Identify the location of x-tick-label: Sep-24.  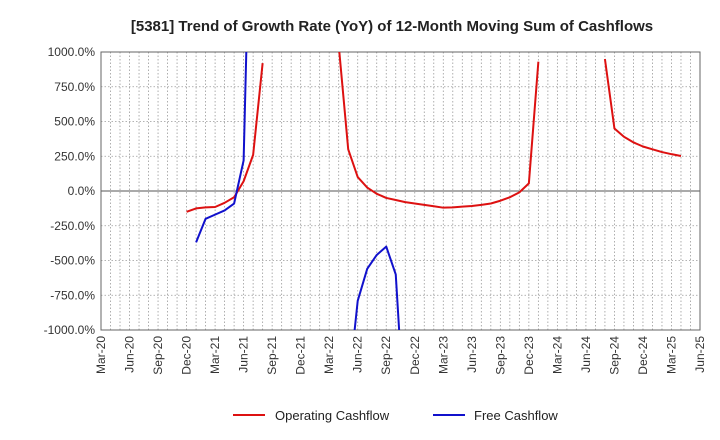
(614, 355).